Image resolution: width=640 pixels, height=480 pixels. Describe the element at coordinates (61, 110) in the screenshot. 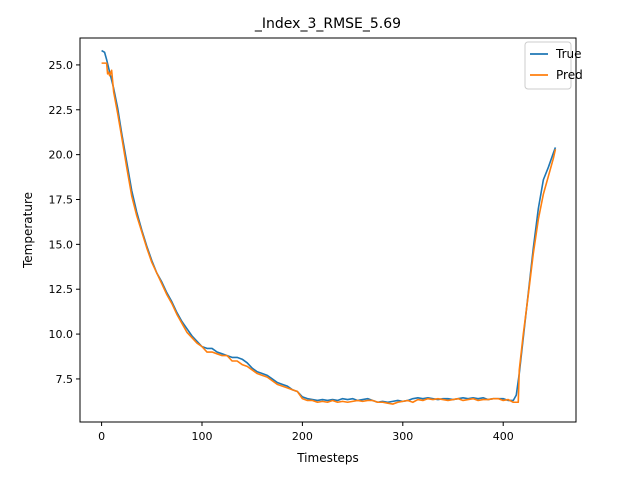

I see `y-tick-label: 22.5` at that location.